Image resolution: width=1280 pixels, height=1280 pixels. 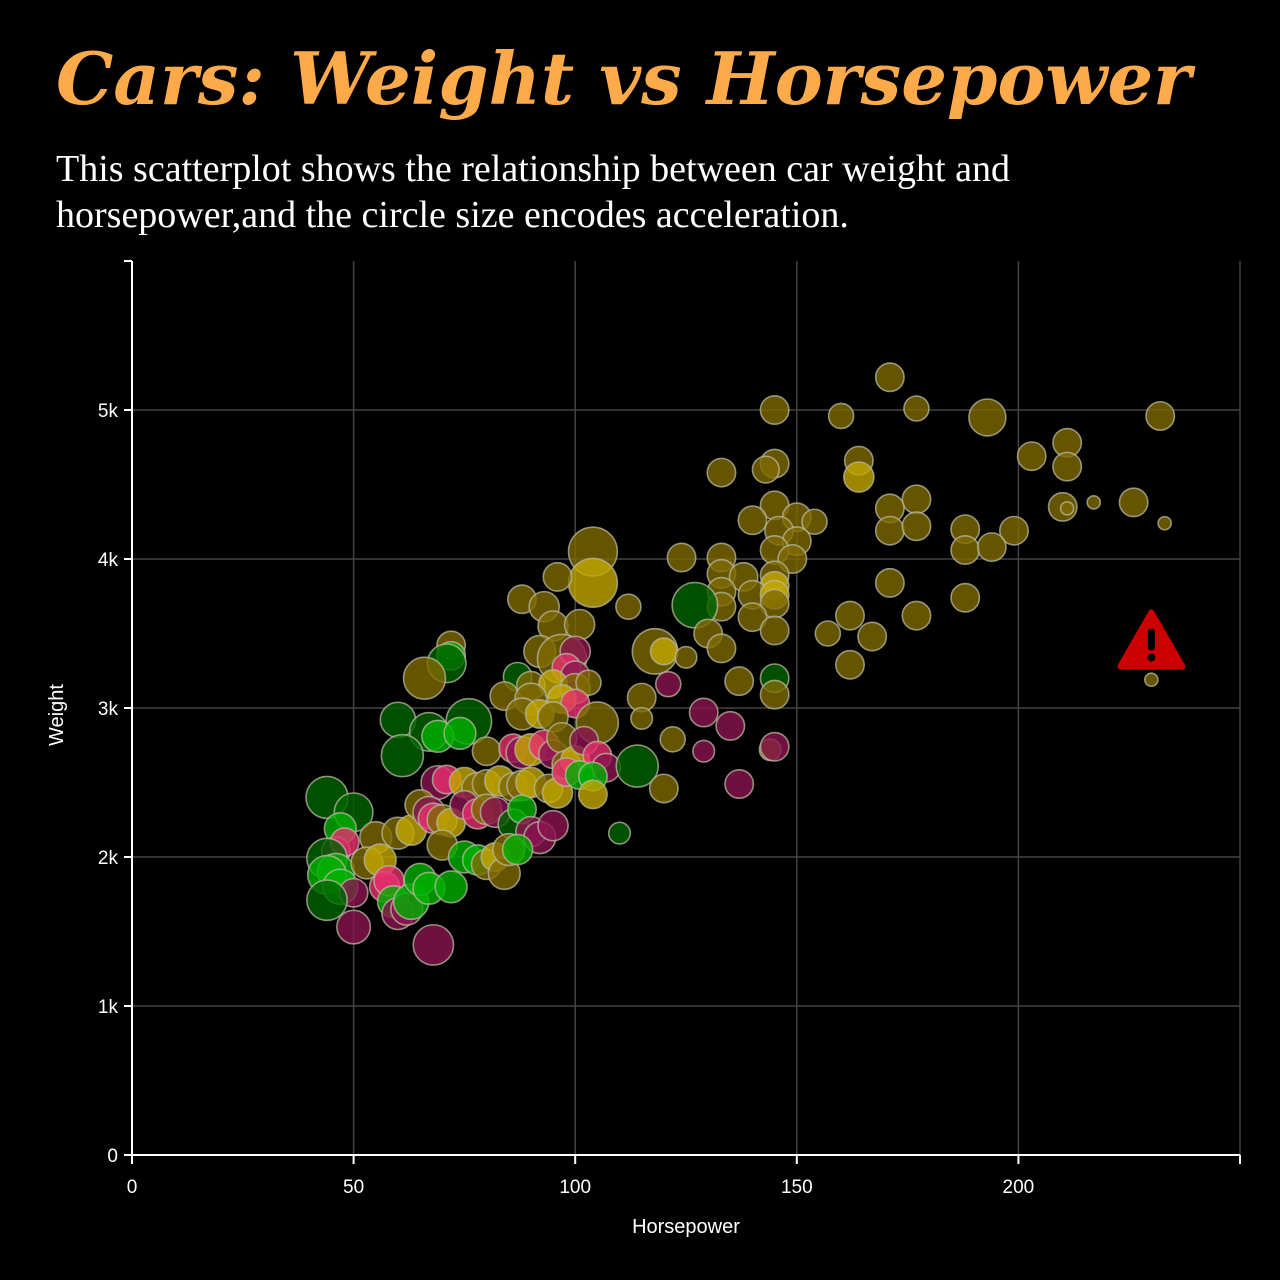 What do you see at coordinates (353, 1187) in the screenshot?
I see `x-tick-label: 50` at bounding box center [353, 1187].